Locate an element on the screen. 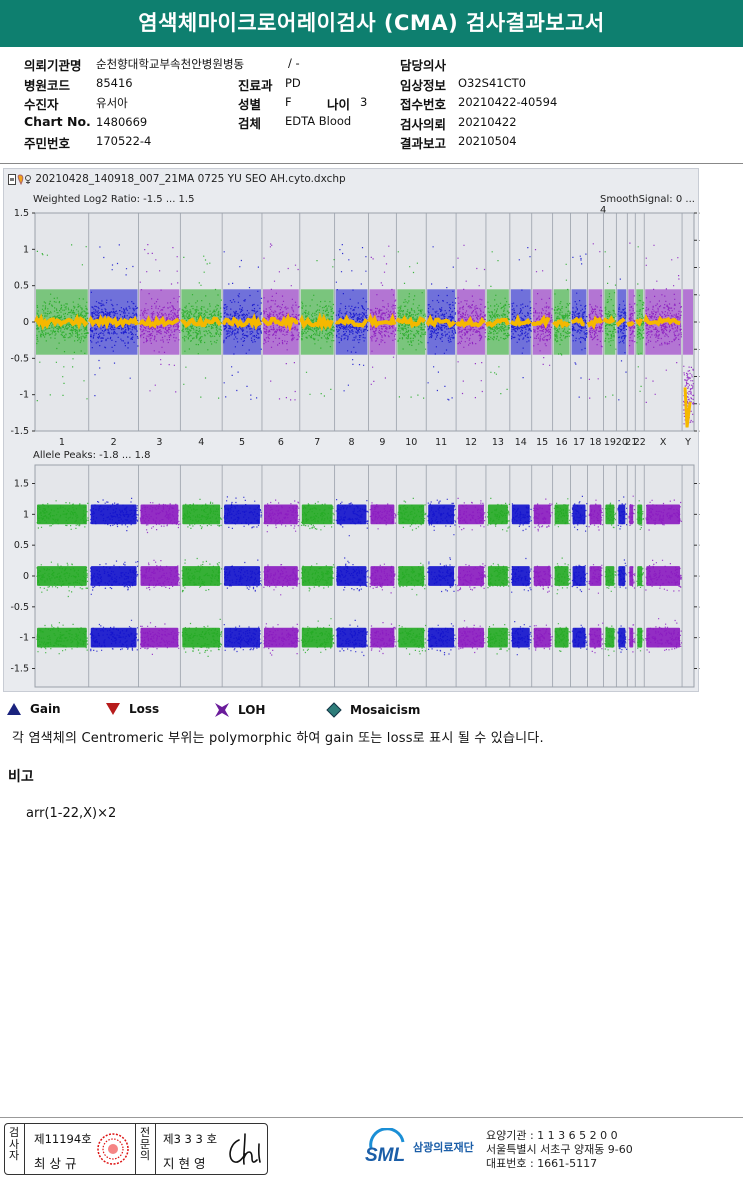 This screenshot has width=743, height=1186. left-tick-label: -0.5 is located at coordinates (19, 607).